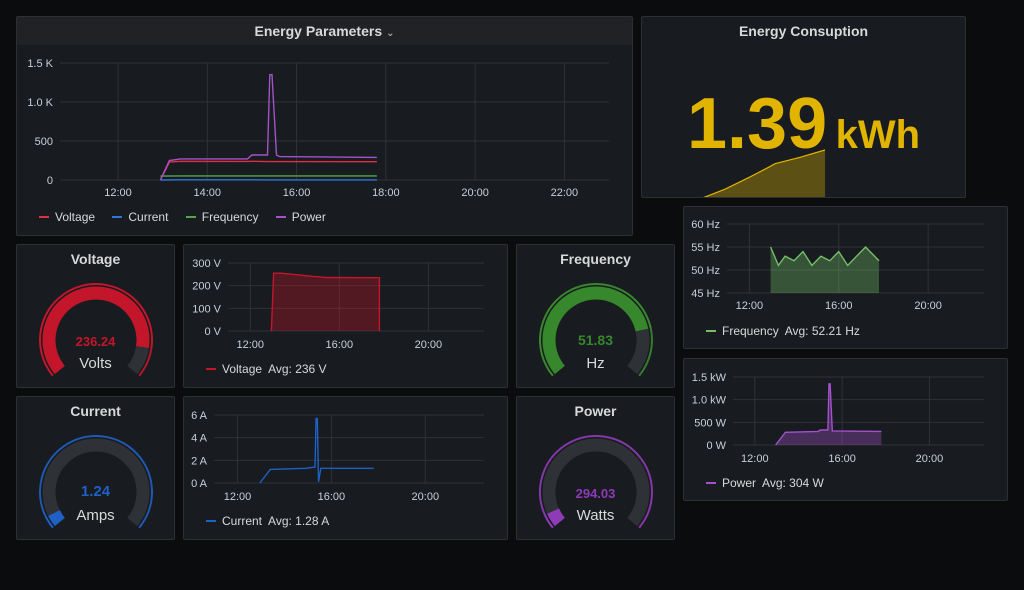  I want to click on legend-item-voltage: Voltage Avg: 236 V, so click(266, 369).